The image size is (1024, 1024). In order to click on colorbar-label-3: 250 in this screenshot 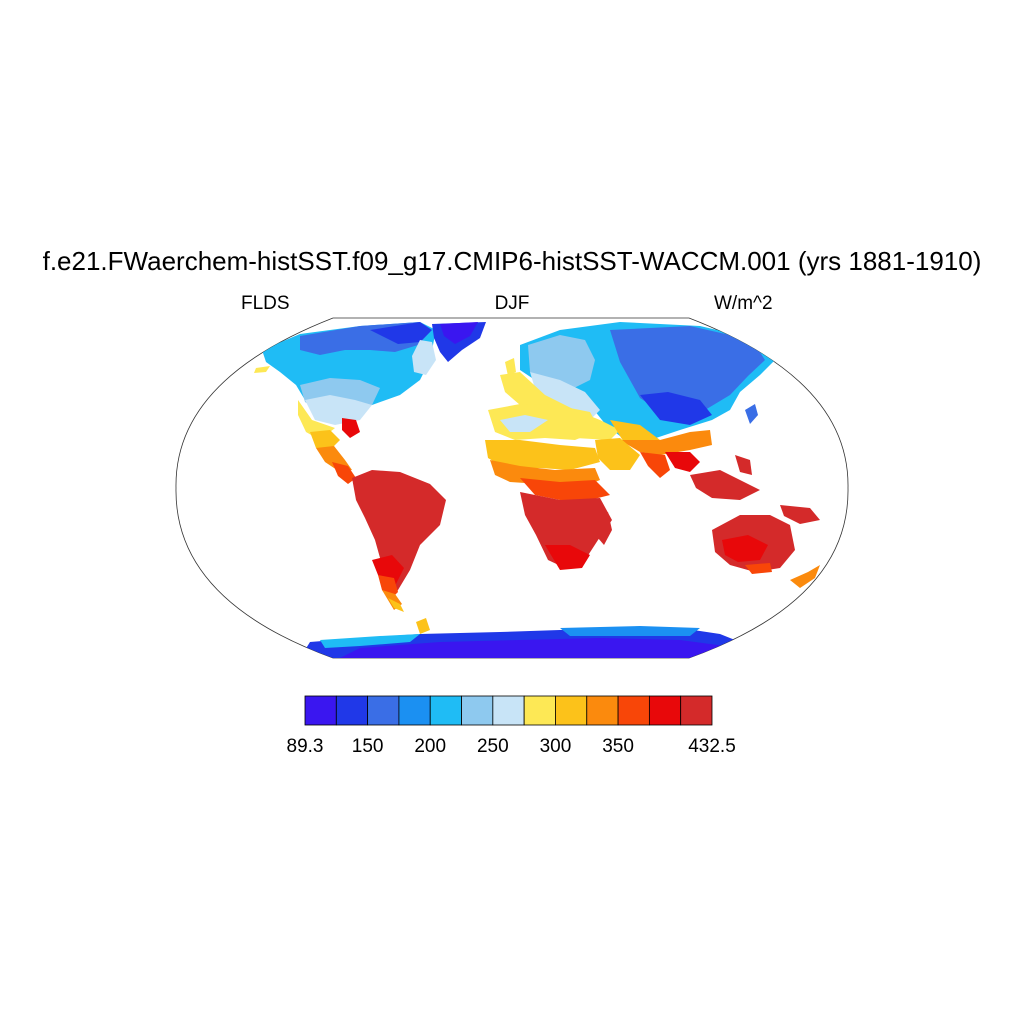, I will do `click(492, 746)`.